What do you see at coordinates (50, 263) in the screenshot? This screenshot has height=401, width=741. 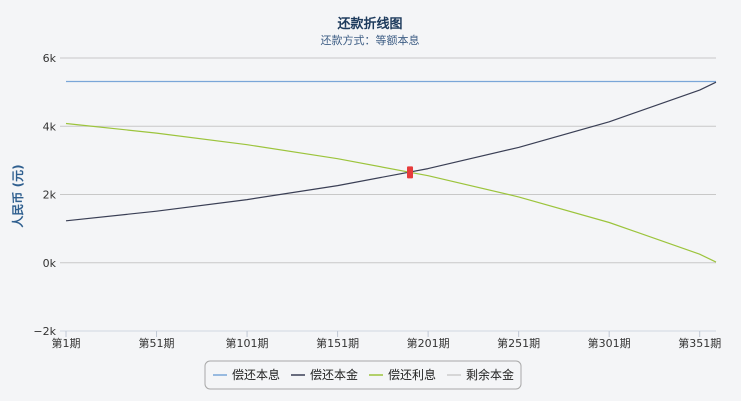 I see `y-tick-label: 0k` at bounding box center [50, 263].